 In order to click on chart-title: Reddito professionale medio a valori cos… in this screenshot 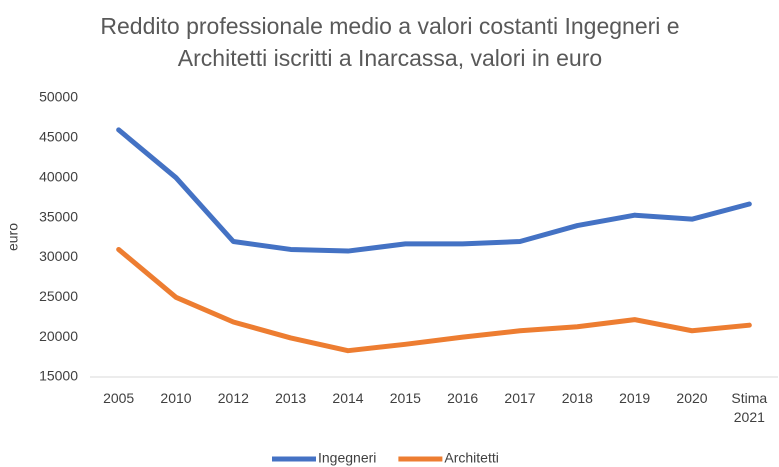, I will do `click(390, 42)`.